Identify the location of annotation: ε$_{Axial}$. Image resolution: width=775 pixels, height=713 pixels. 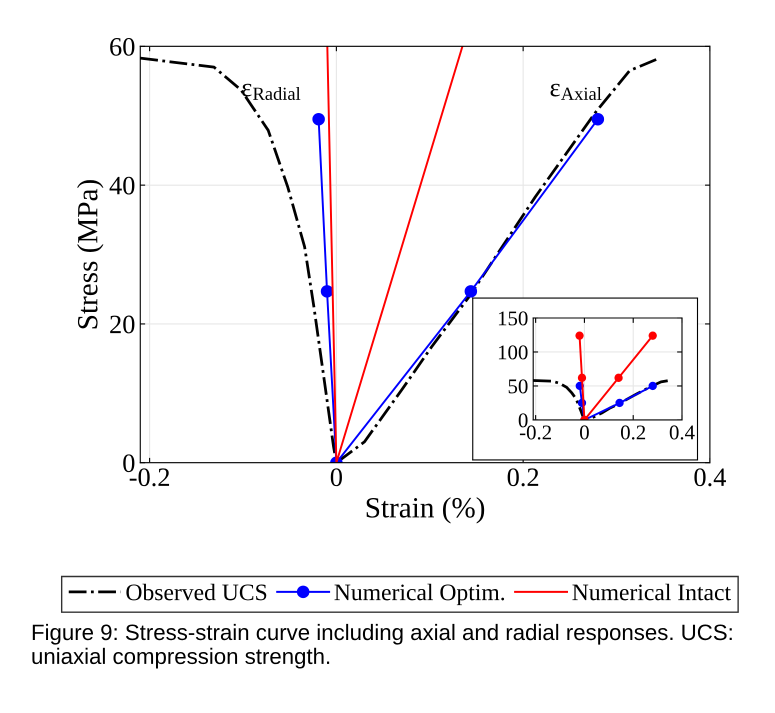
(576, 92).